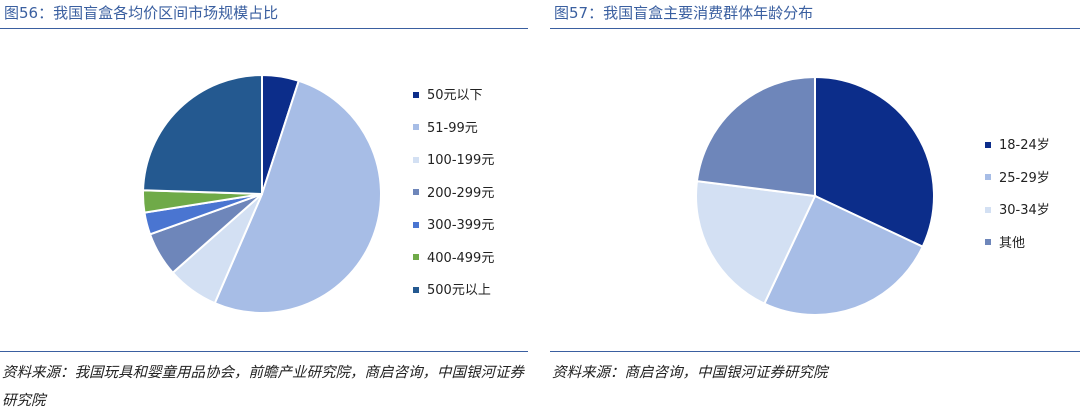 Image resolution: width=1080 pixels, height=415 pixels. I want to click on figure-57-title: 图57：我国盲盒主要消费群体年龄分布, so click(684, 13).